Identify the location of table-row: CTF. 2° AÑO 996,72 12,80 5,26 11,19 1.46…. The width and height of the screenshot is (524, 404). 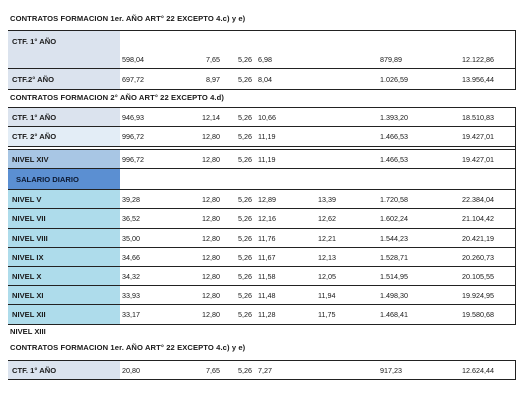
(262, 137).